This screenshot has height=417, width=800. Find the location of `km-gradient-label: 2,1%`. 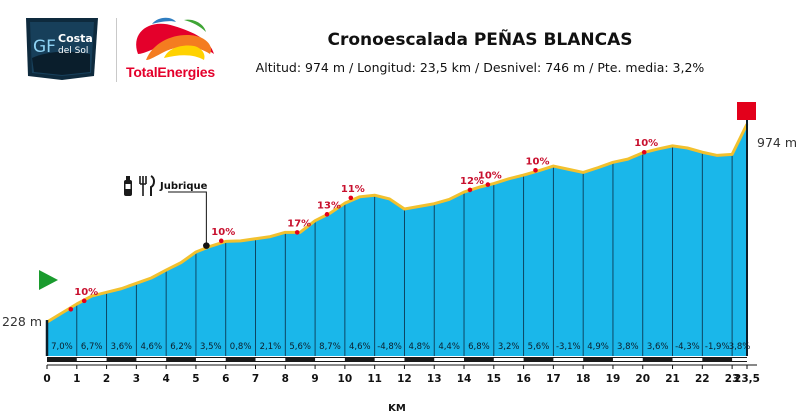

km-gradient-label: 2,1% is located at coordinates (271, 347).